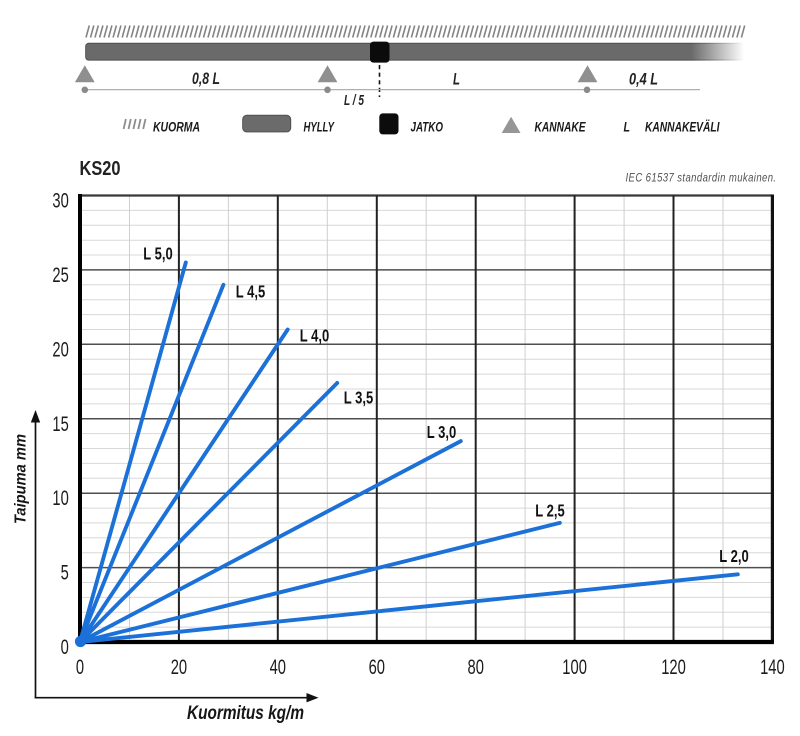 Image resolution: width=800 pixels, height=736 pixels. Describe the element at coordinates (60, 275) in the screenshot. I see `svg-text: 25` at that location.